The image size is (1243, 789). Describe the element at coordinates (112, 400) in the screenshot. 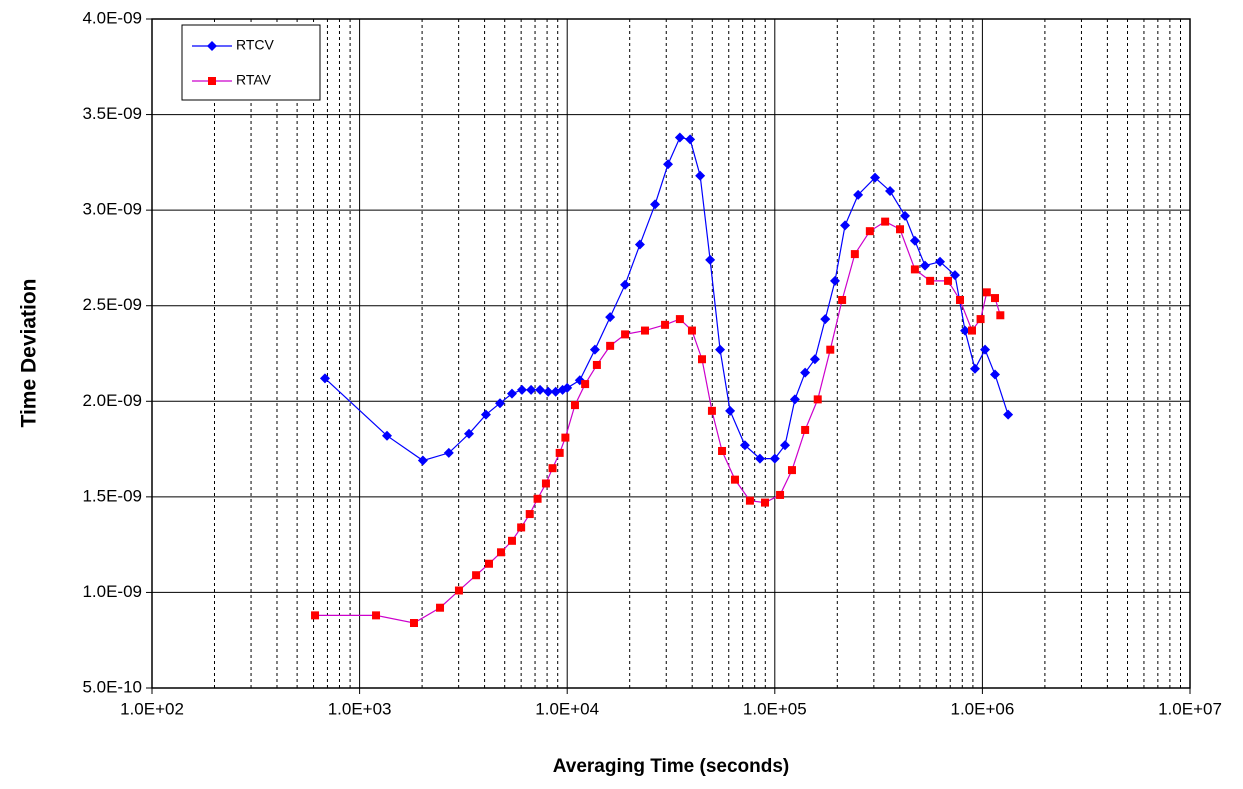

I see `y-tick-label: 2.0E-09` at that location.